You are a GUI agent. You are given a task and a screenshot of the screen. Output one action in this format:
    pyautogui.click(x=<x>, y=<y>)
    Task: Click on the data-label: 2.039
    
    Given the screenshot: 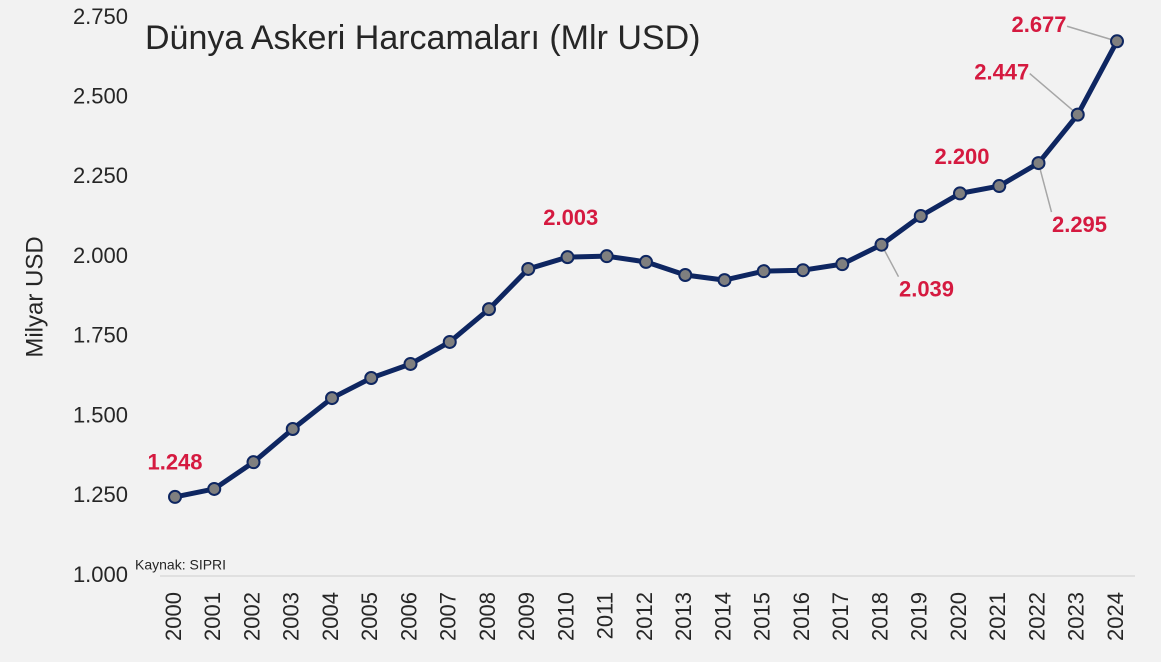 What is the action you would take?
    pyautogui.click(x=926, y=289)
    